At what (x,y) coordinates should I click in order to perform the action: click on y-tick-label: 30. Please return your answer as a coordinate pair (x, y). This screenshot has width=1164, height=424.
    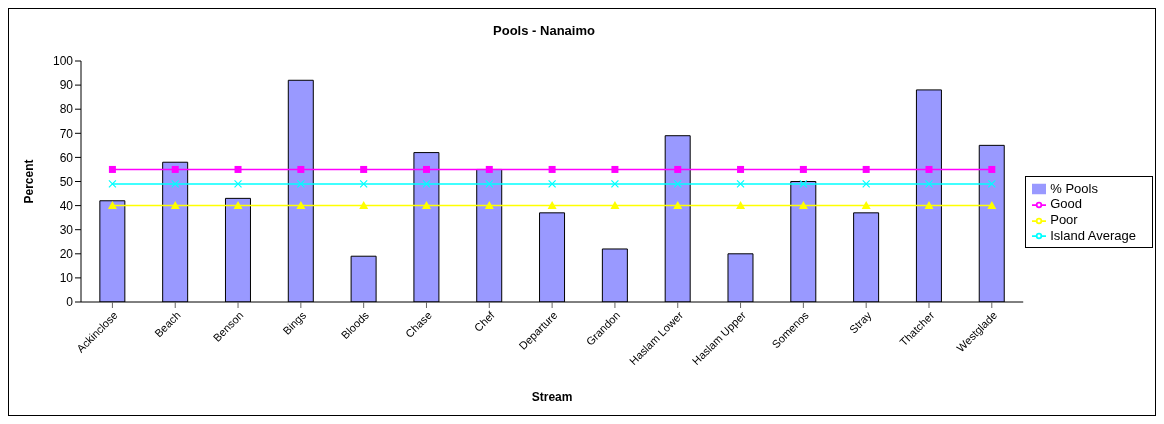
    Looking at the image, I should click on (66, 229).